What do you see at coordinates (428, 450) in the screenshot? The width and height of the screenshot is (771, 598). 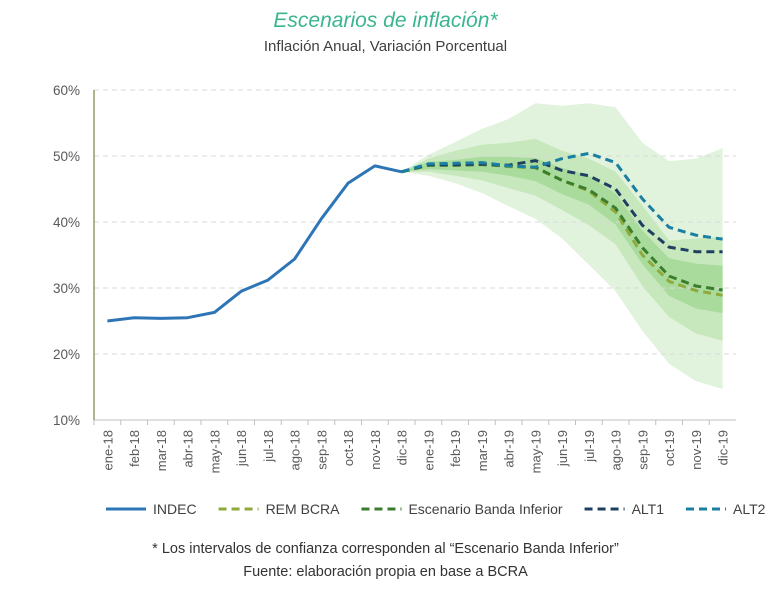 I see `x-tick-label: ene-19` at bounding box center [428, 450].